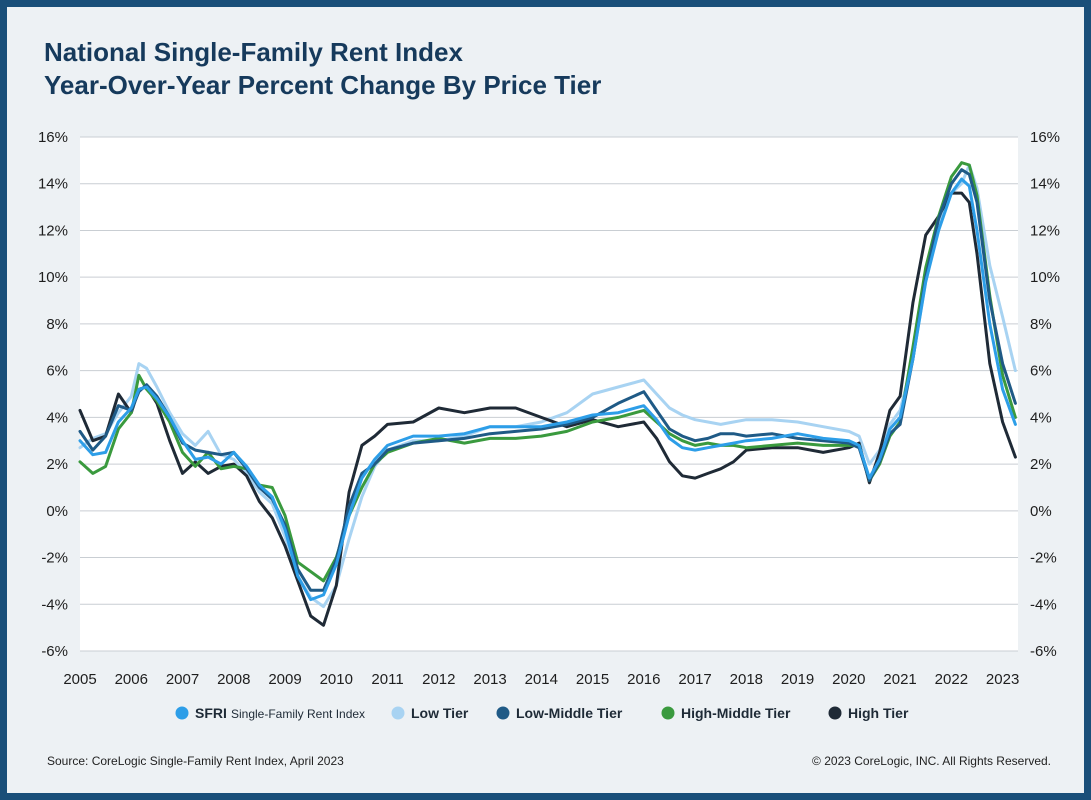  Describe the element at coordinates (951, 679) in the screenshot. I see `x-tick-label: 2022` at that location.